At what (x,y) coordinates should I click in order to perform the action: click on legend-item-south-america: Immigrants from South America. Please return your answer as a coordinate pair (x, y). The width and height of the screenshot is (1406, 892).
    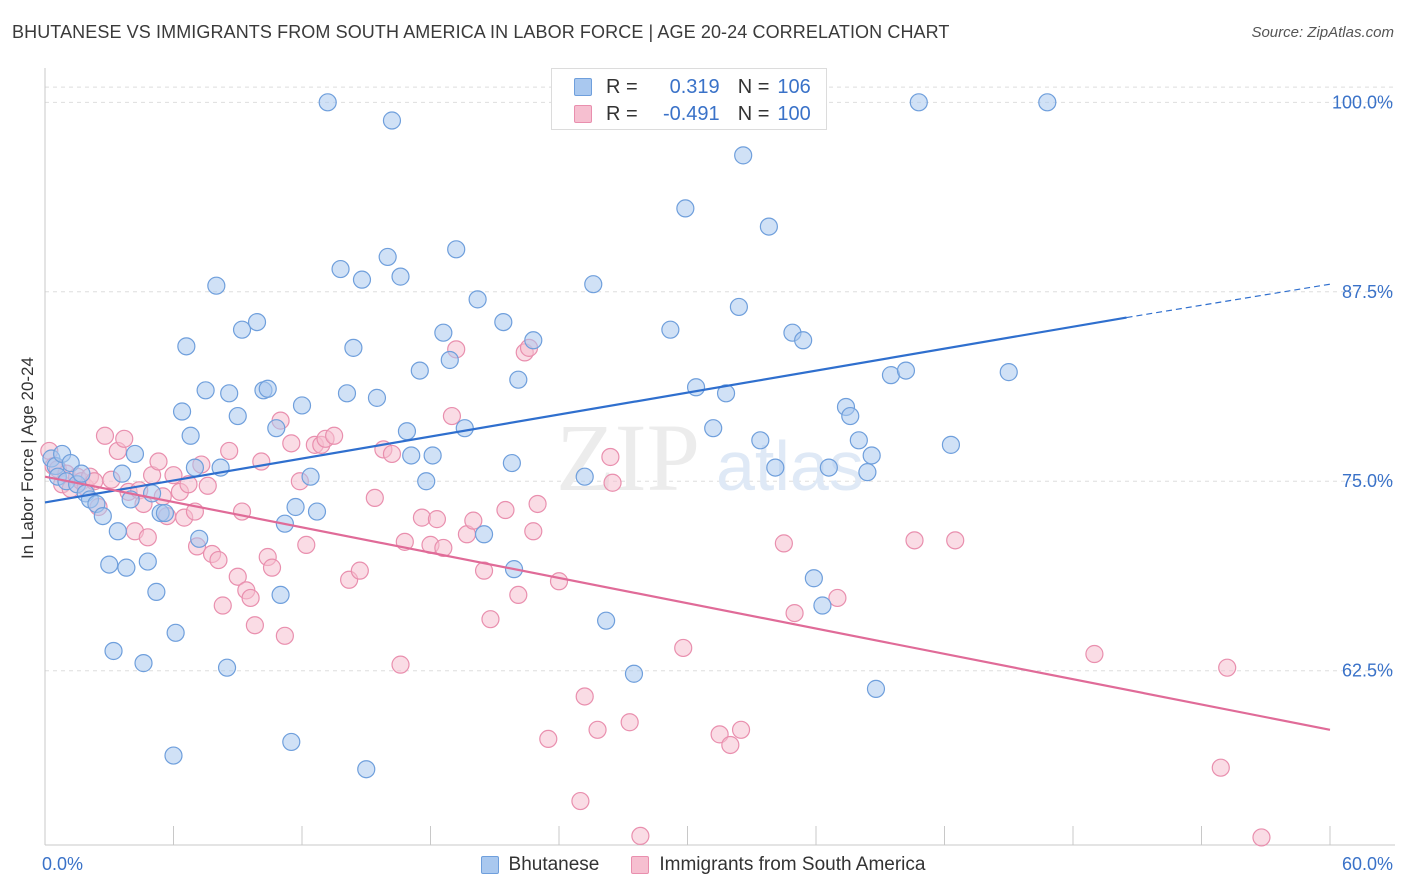
    Looking at the image, I should click on (778, 865).